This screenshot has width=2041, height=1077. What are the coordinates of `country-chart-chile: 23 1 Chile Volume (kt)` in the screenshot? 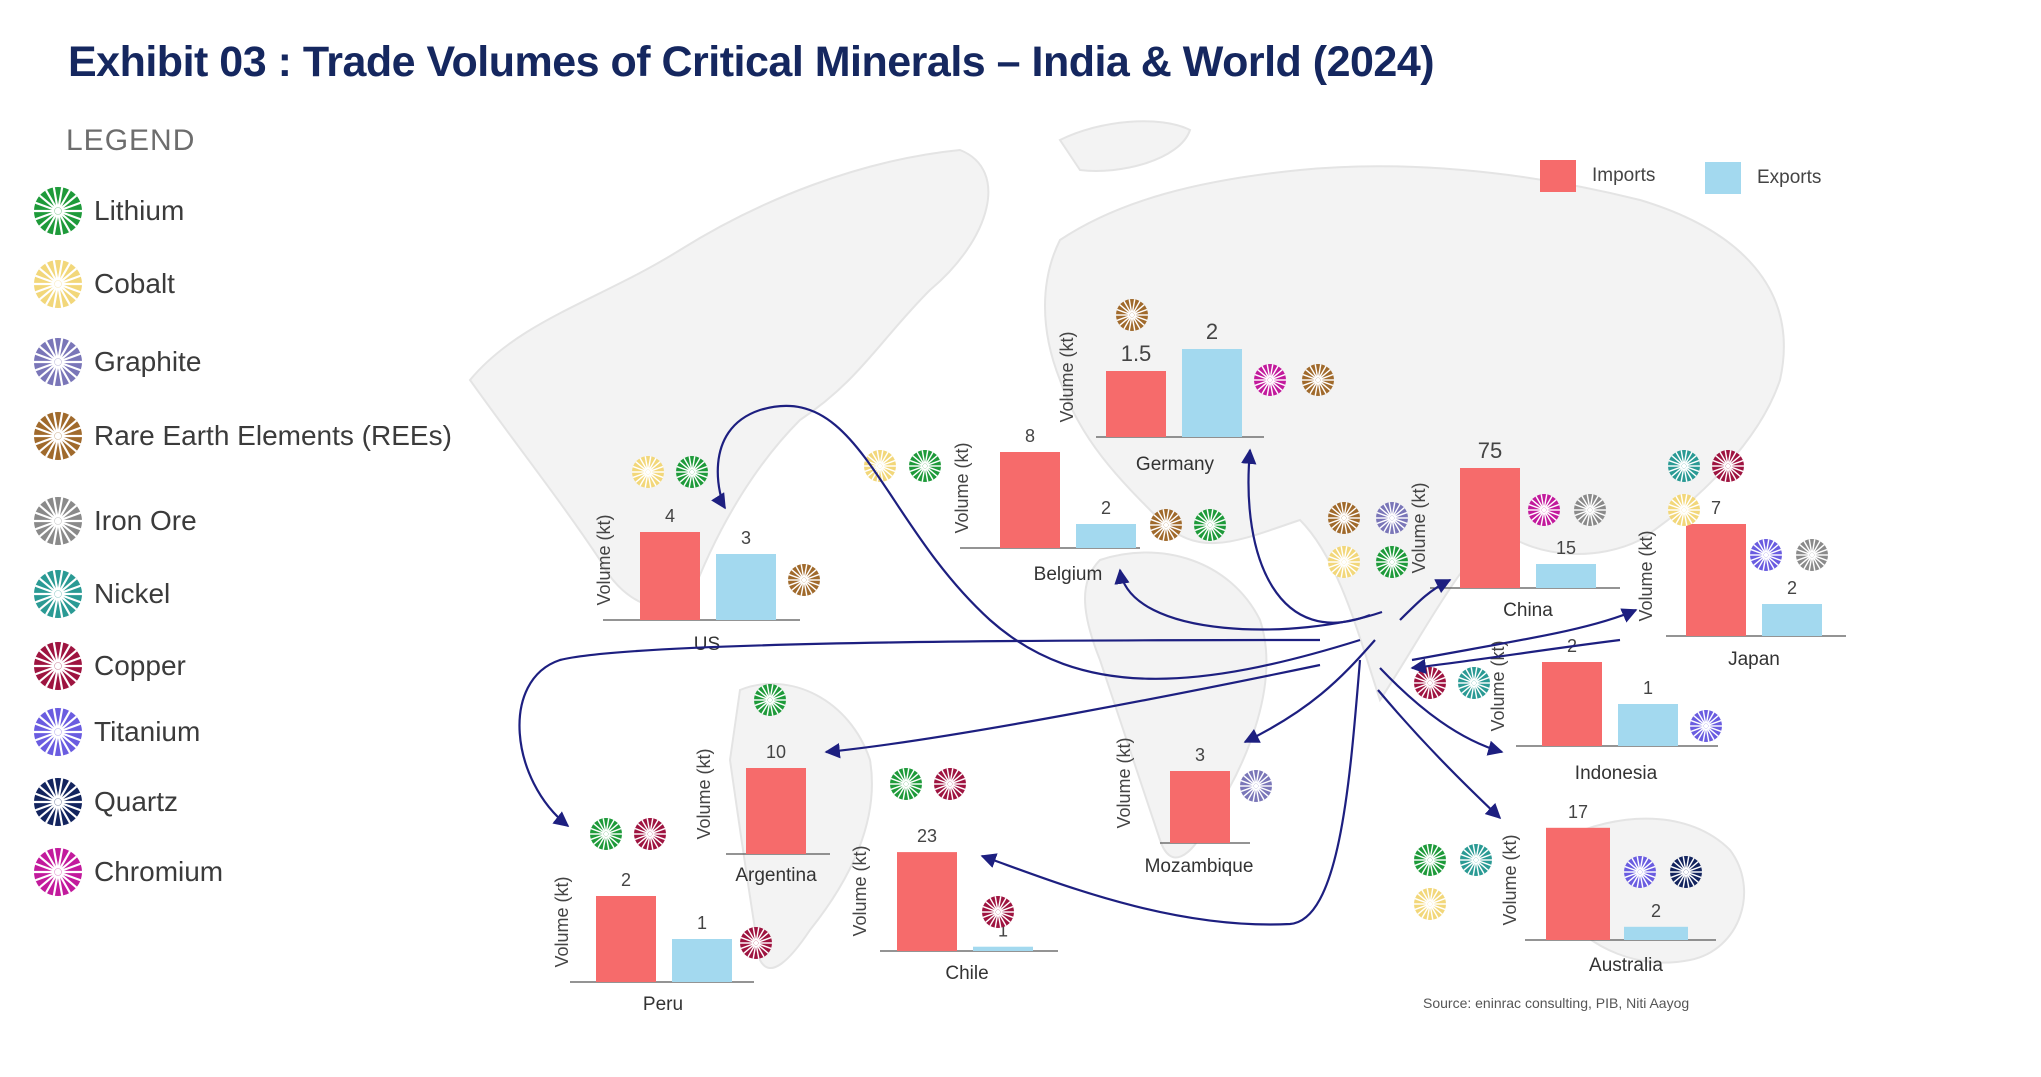 It's located at (954, 876).